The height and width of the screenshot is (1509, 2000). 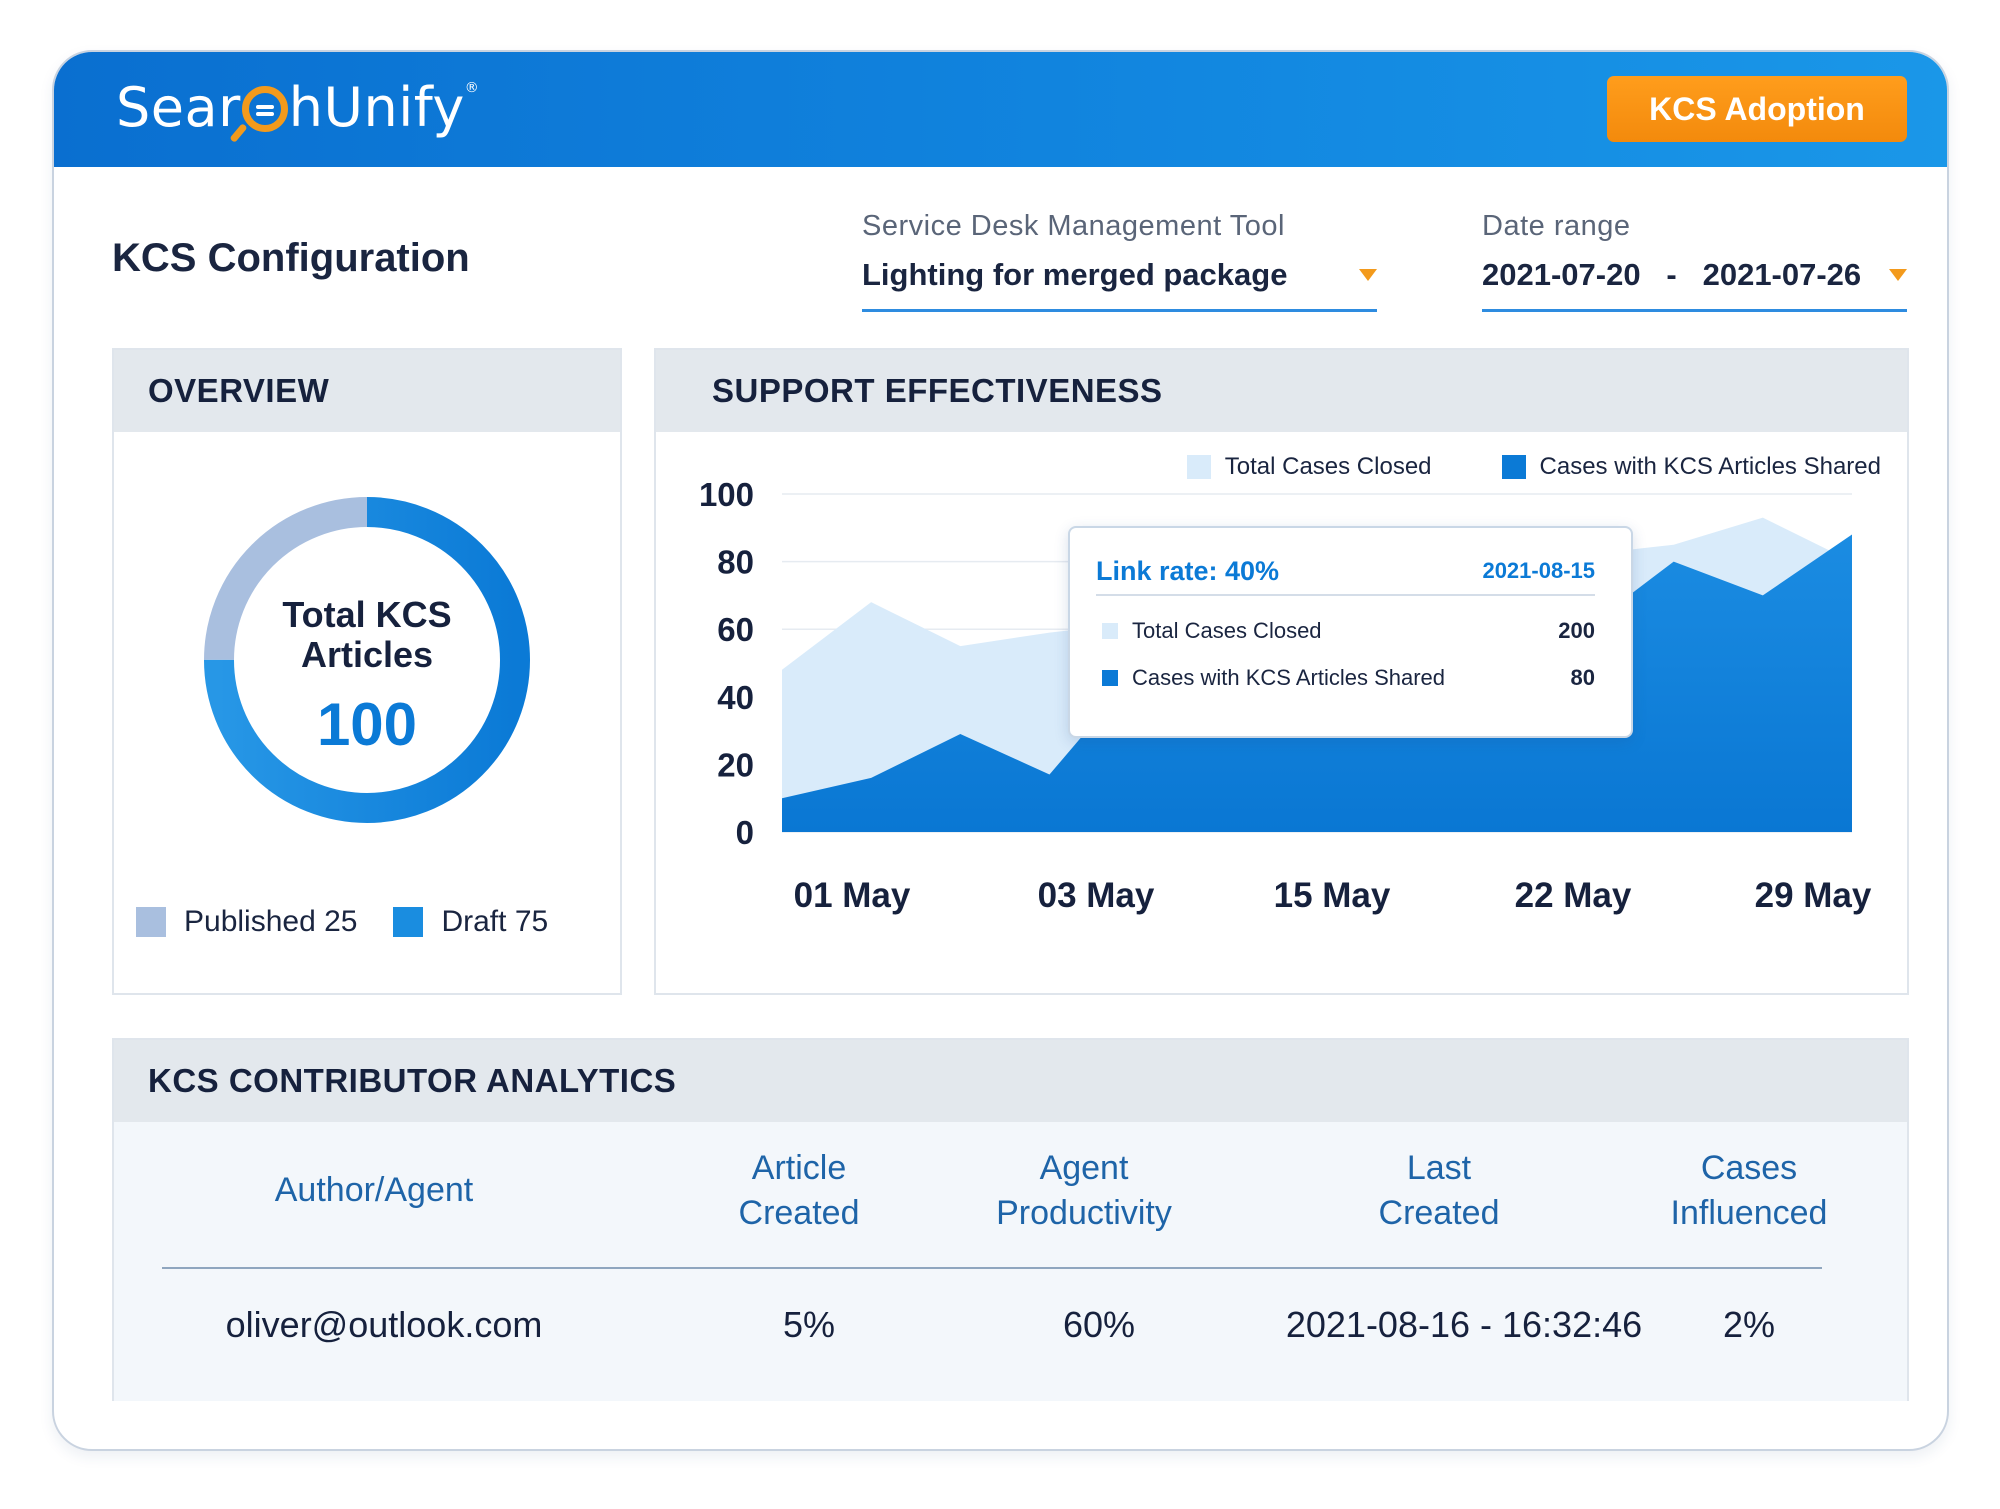 I want to click on searchunify-logo: Sear hUnify ®, so click(x=297, y=107).